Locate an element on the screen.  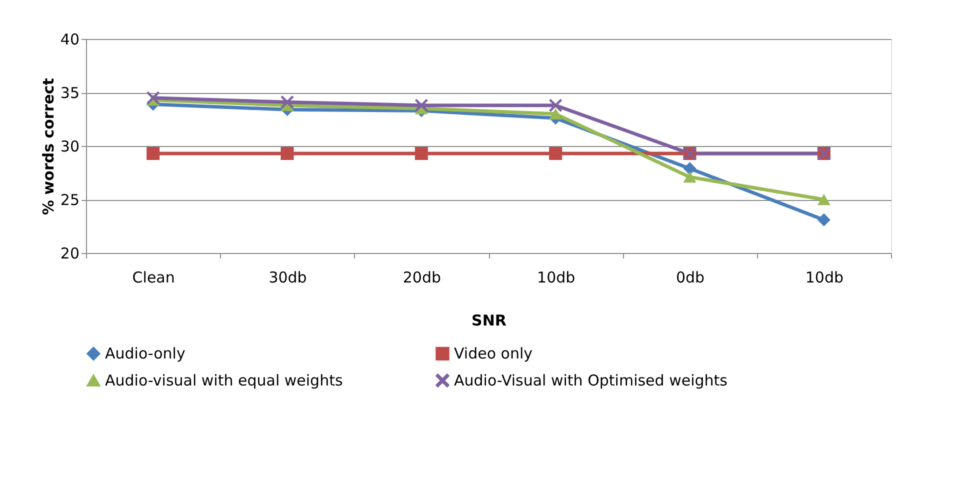
y-tick-label: 20 is located at coordinates (70, 253).